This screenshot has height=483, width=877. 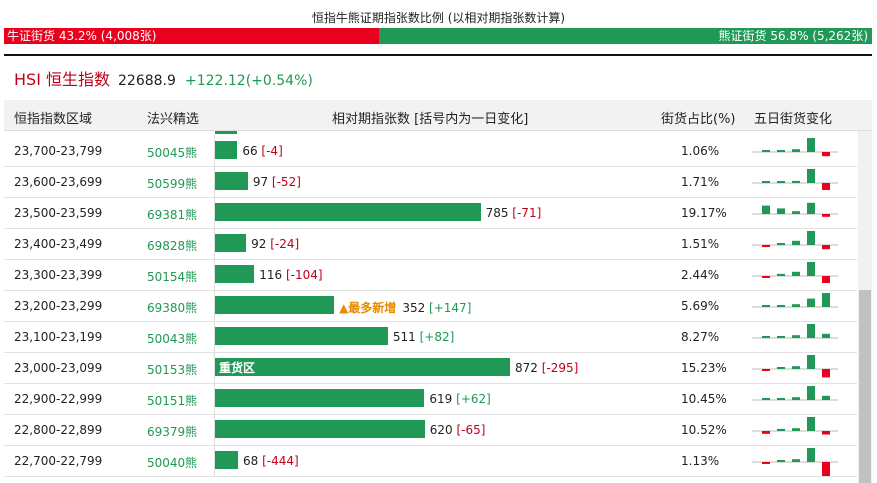 I want to click on warrant-code-link: 50154熊, so click(x=172, y=277).